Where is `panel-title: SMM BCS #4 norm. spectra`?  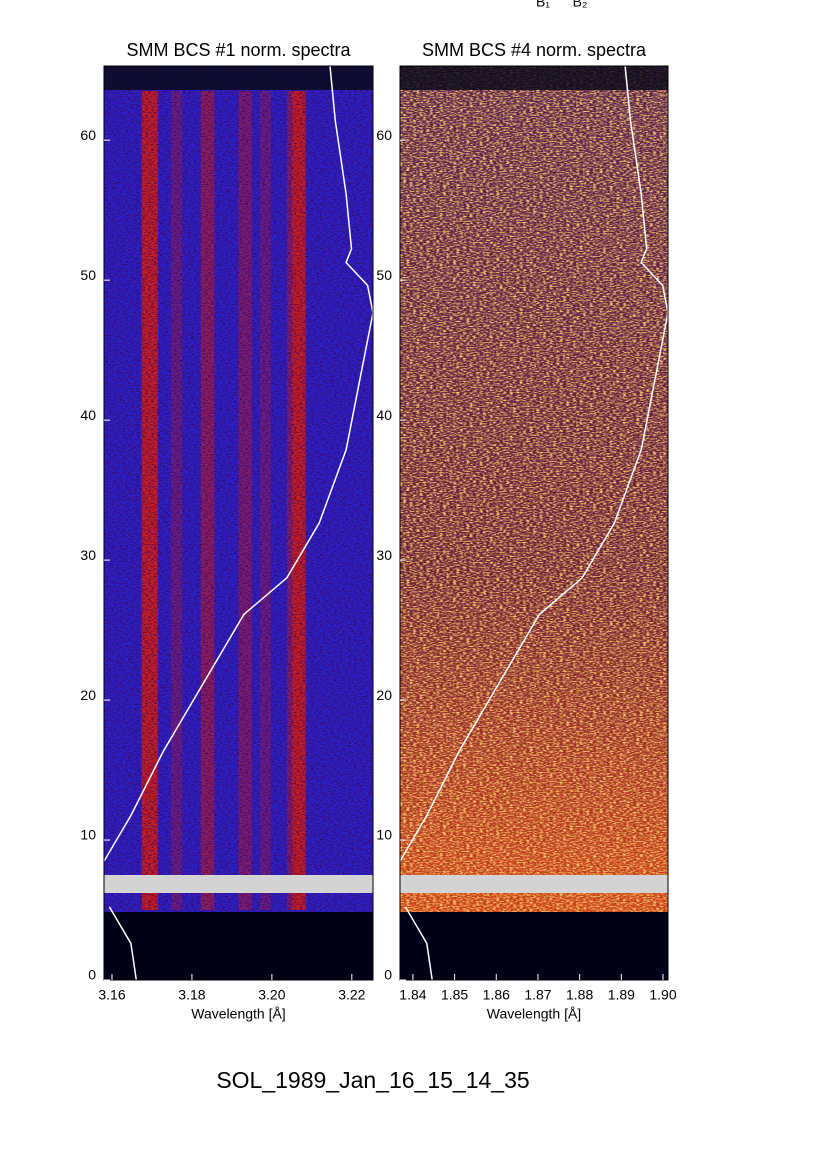
panel-title: SMM BCS #4 norm. spectra is located at coordinates (534, 50).